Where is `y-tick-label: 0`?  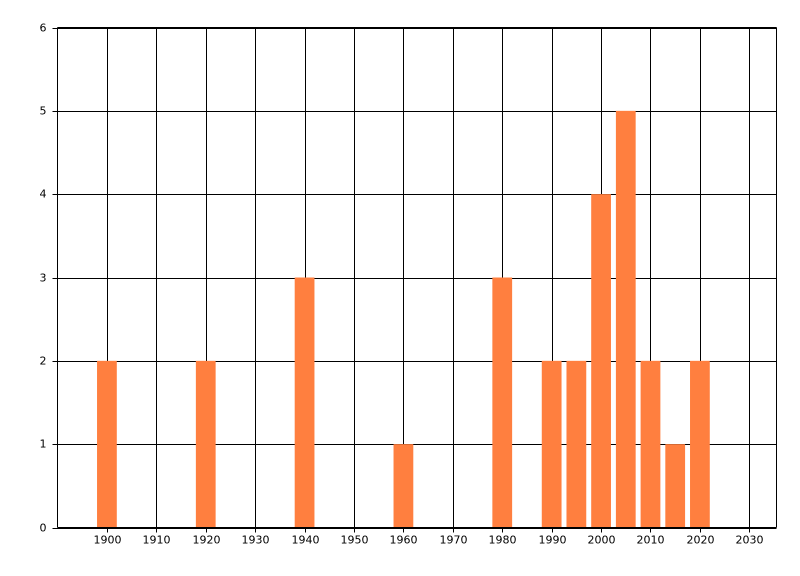
y-tick-label: 0 is located at coordinates (43, 528).